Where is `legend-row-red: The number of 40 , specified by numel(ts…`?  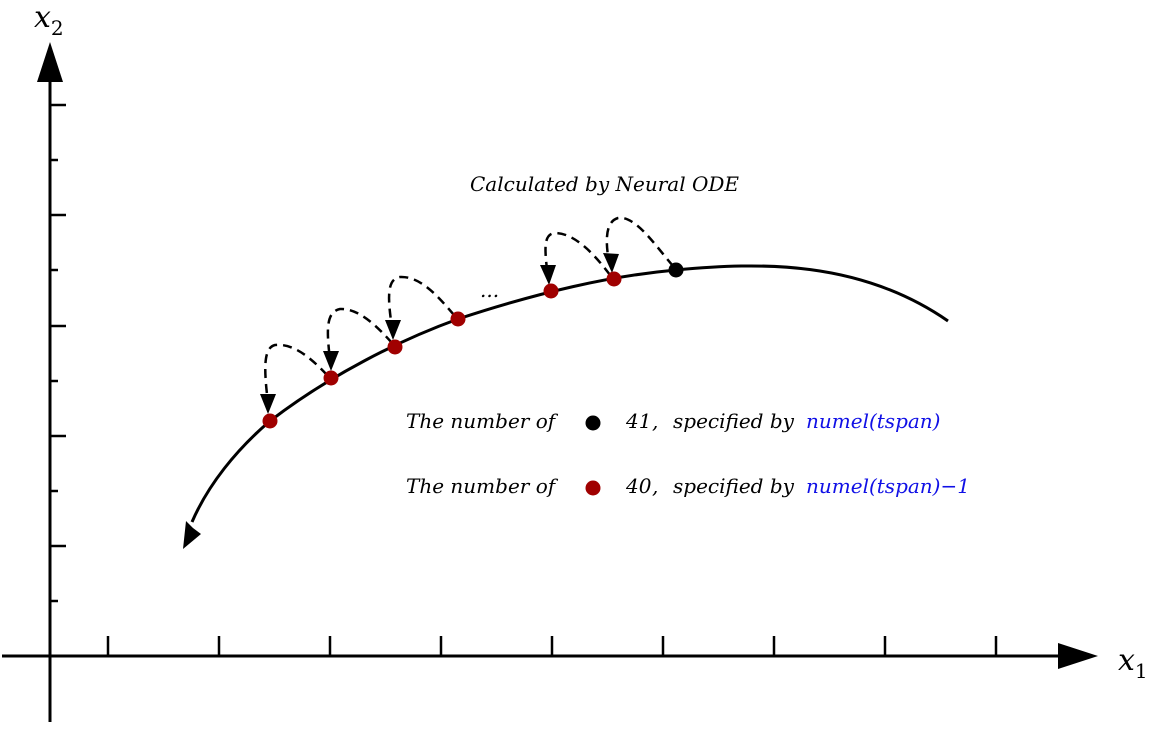
legend-row-red: The number of 40 , specified by numel(ts… is located at coordinates (688, 486).